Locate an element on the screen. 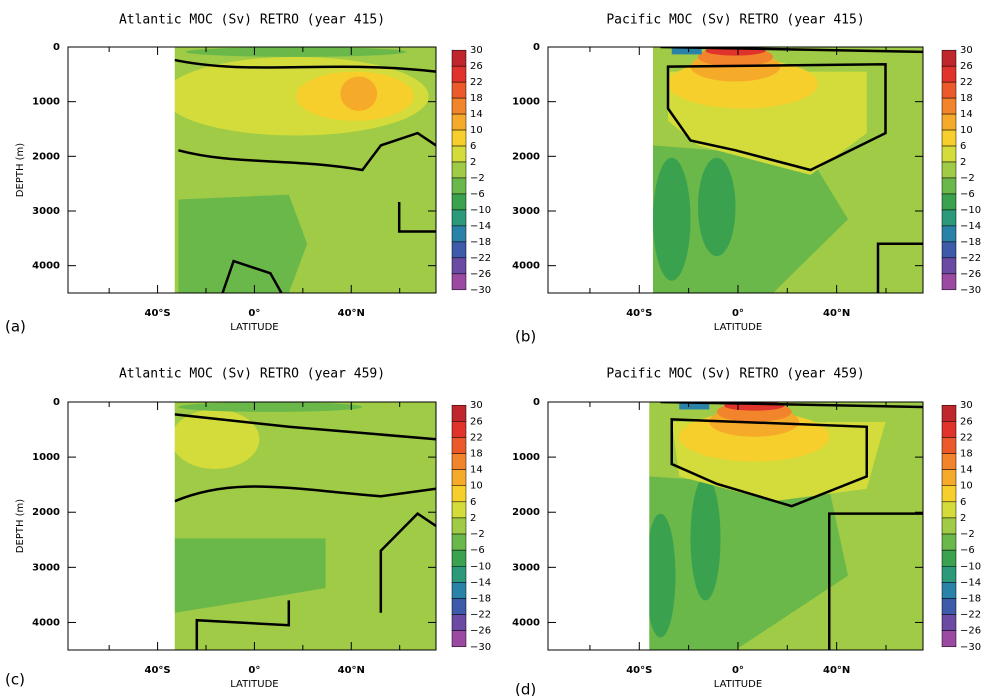  panel-label: (a) is located at coordinates (15, 327).